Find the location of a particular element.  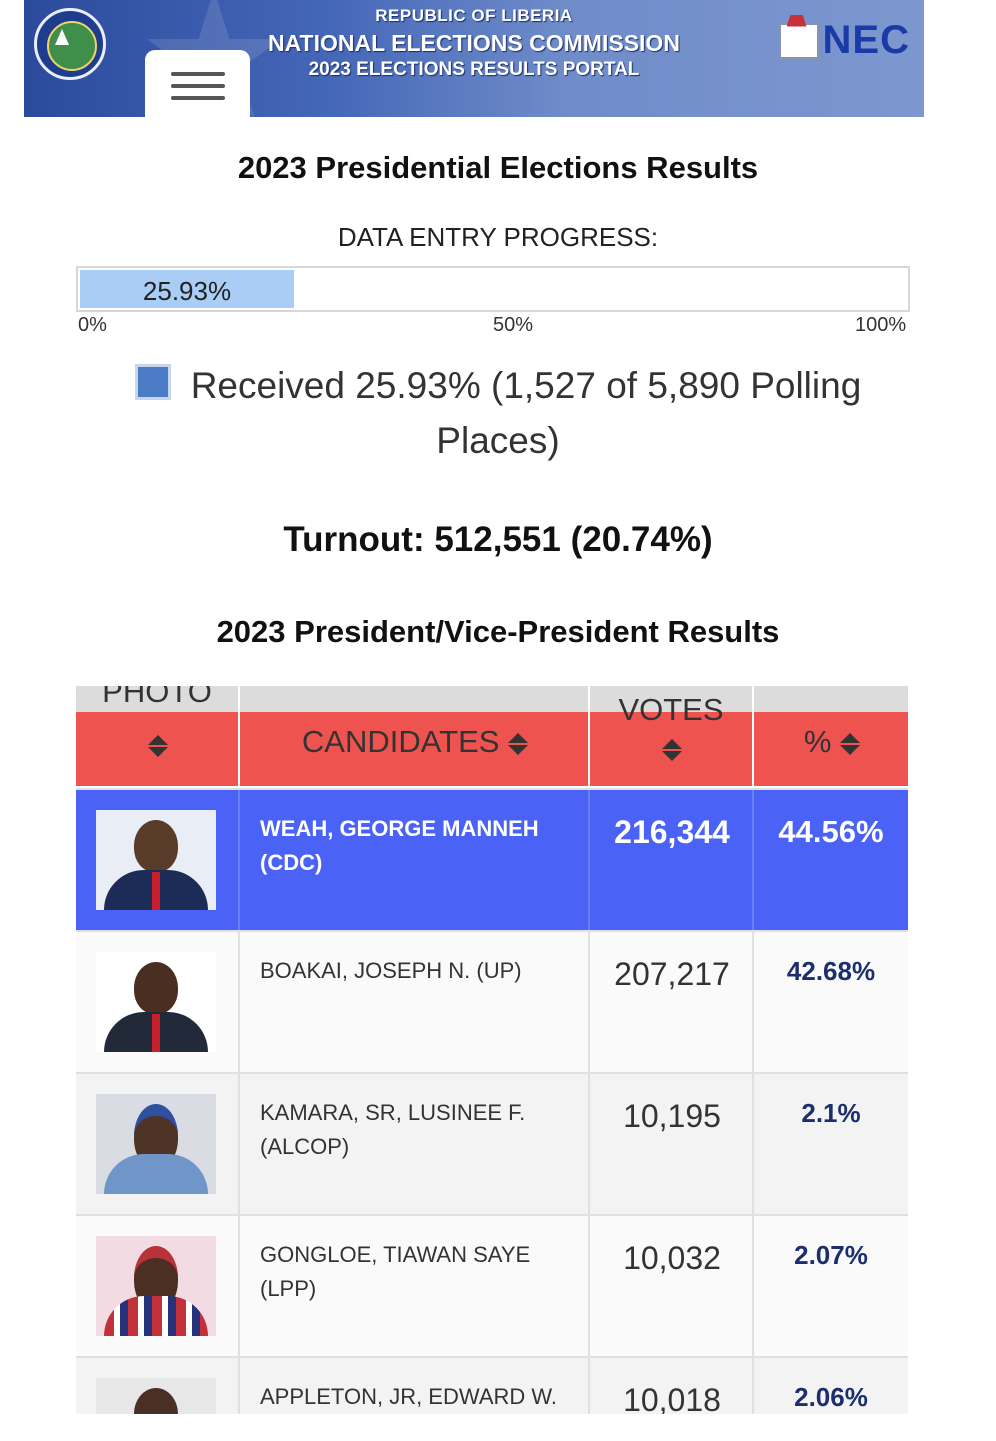

candidate-name: GONGLOE, TIAWAN SAYE (LPP) is located at coordinates (395, 1271).